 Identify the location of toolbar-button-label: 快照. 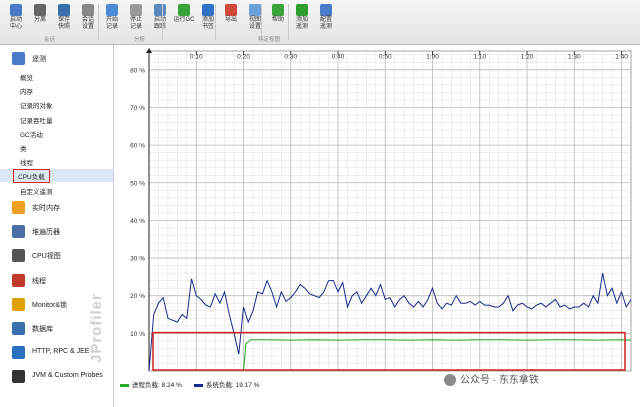
(63, 27).